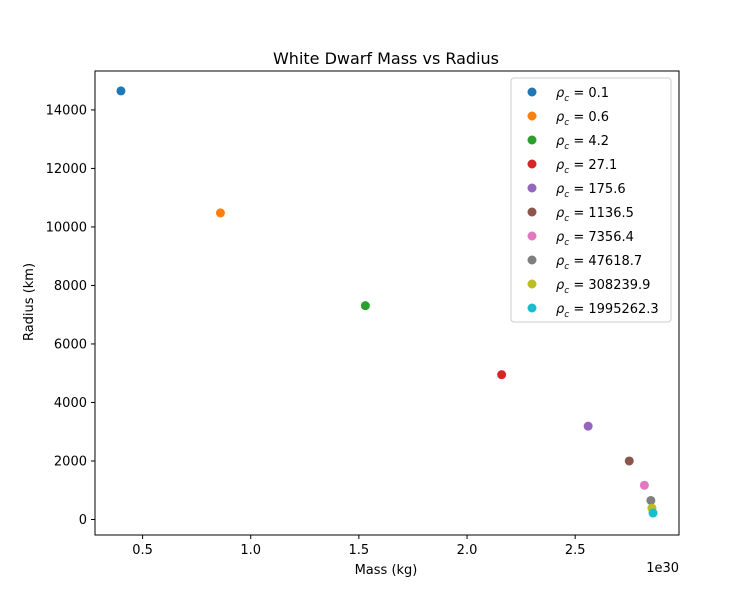 The width and height of the screenshot is (754, 599). I want to click on legend-label-6: ρc = 7356.4, so click(595, 239).